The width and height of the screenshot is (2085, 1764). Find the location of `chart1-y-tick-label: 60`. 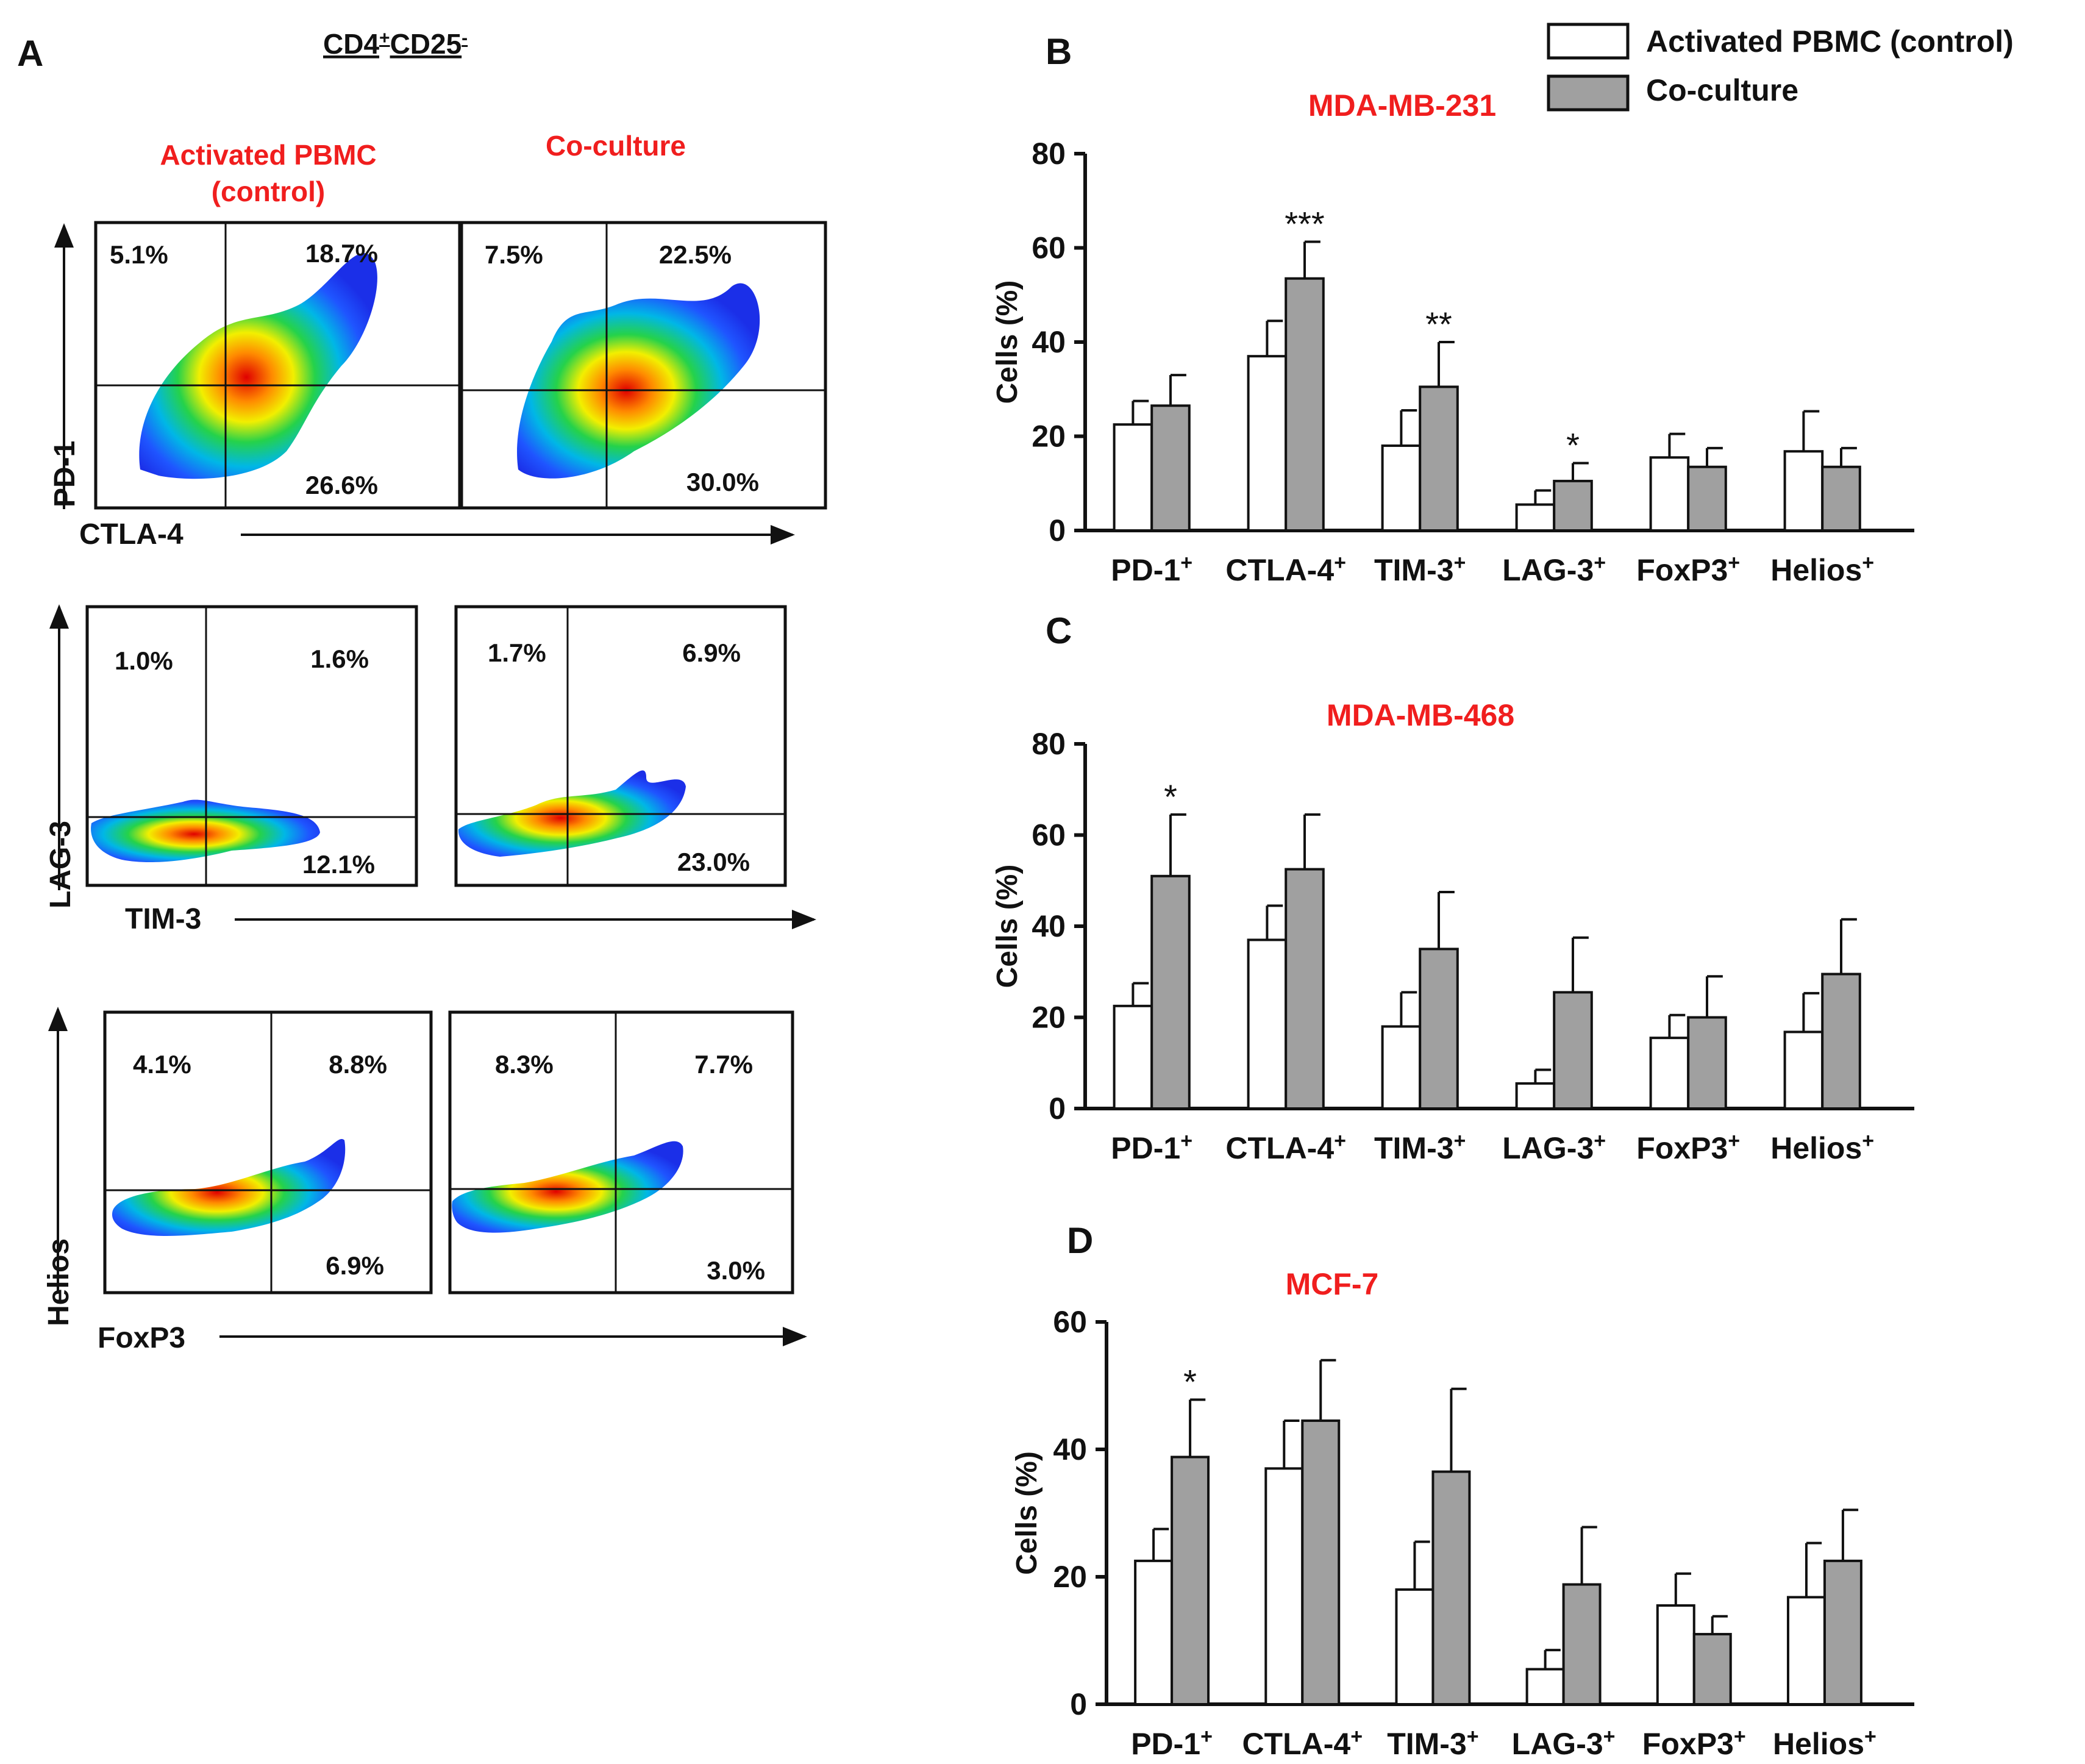

chart1-y-tick-label: 60 is located at coordinates (1049, 248).